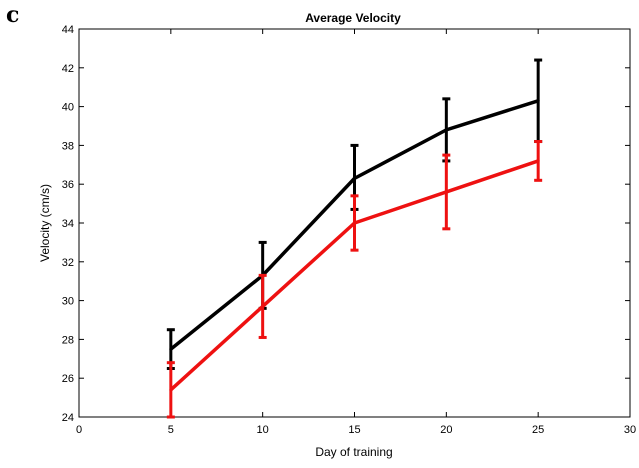 The image size is (639, 468). What do you see at coordinates (68, 340) in the screenshot?
I see `y-tick-label: 28` at bounding box center [68, 340].